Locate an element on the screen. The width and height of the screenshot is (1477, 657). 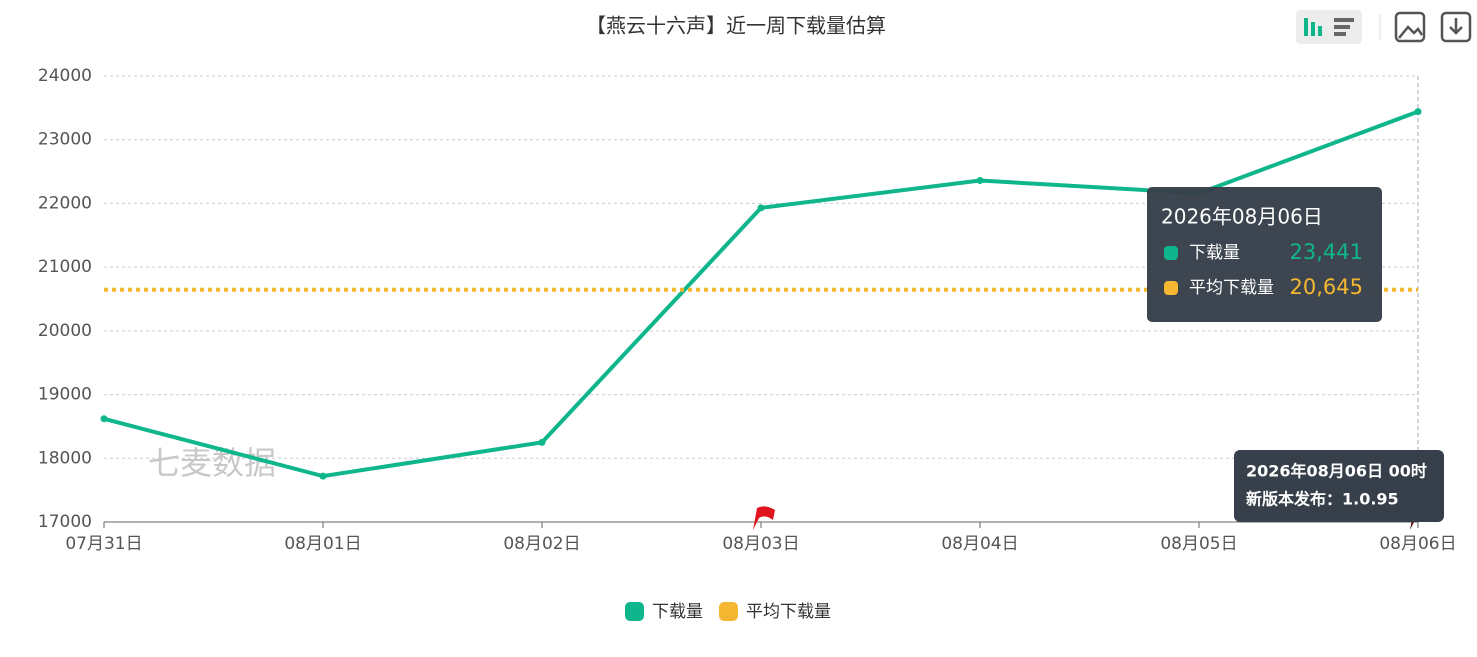
tooltip-title: 2026年08月06日 is located at coordinates (1242, 217).